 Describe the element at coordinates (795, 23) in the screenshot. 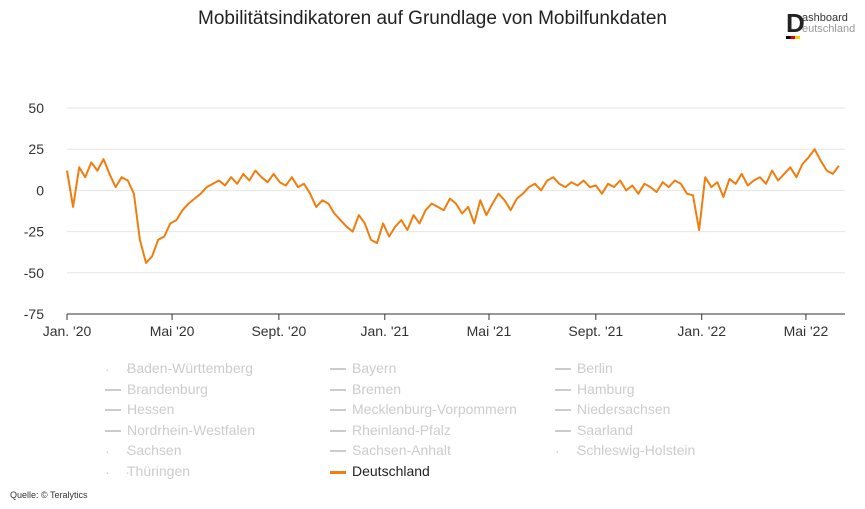

I see `logo-letter: D` at that location.